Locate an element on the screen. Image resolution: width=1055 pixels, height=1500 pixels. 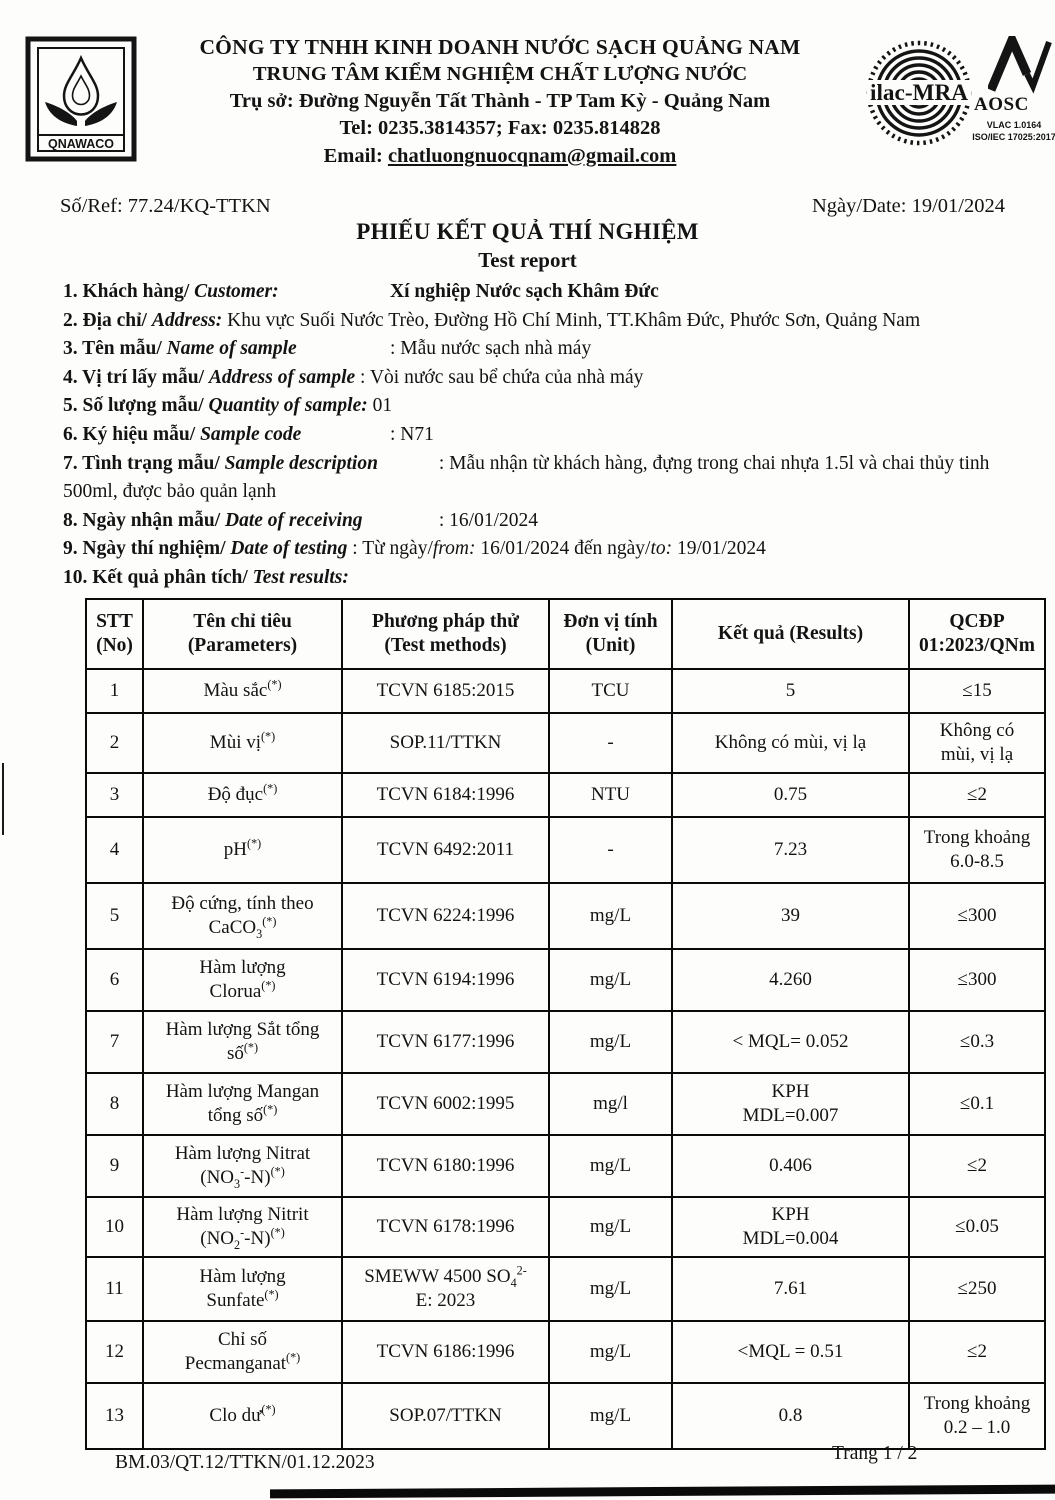
col-header-2: Tên chỉ tiêu (Parameters) is located at coordinates (242, 634).